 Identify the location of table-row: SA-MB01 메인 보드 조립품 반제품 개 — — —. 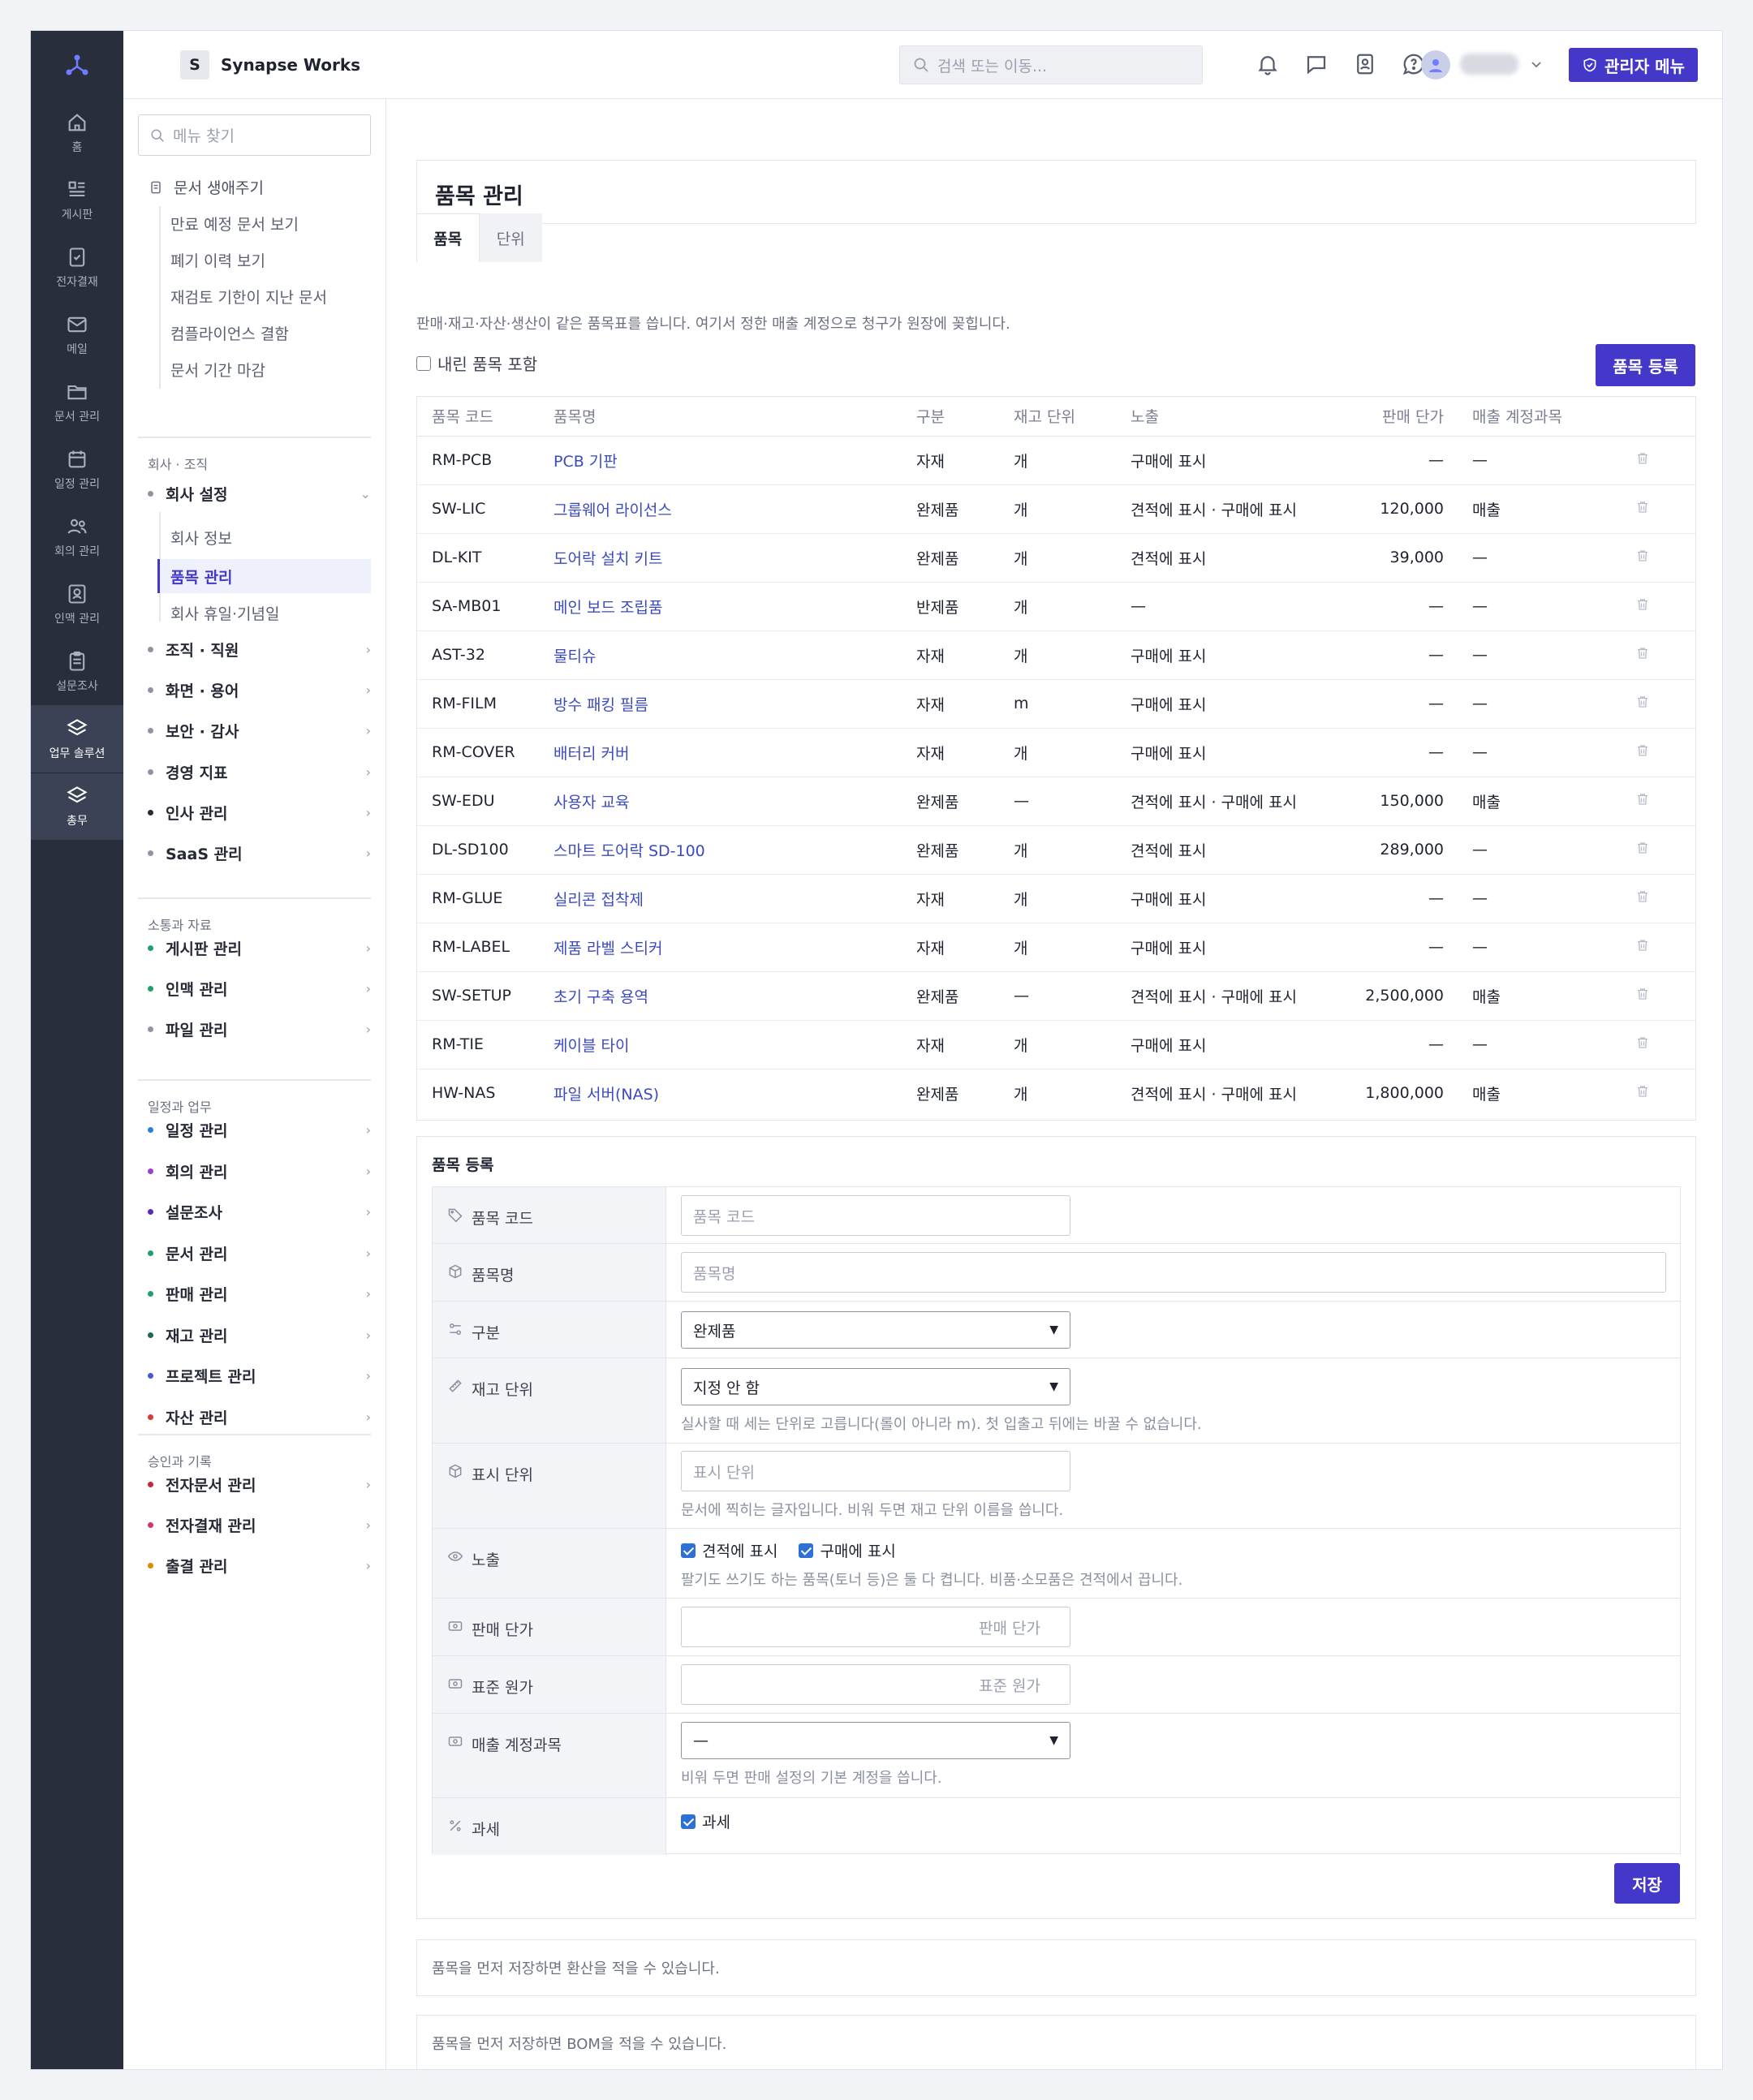
(1056, 606).